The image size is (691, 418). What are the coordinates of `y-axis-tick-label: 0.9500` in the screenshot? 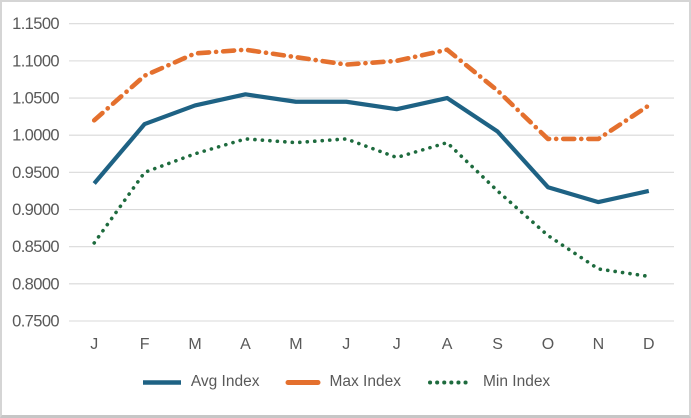 It's located at (35, 173).